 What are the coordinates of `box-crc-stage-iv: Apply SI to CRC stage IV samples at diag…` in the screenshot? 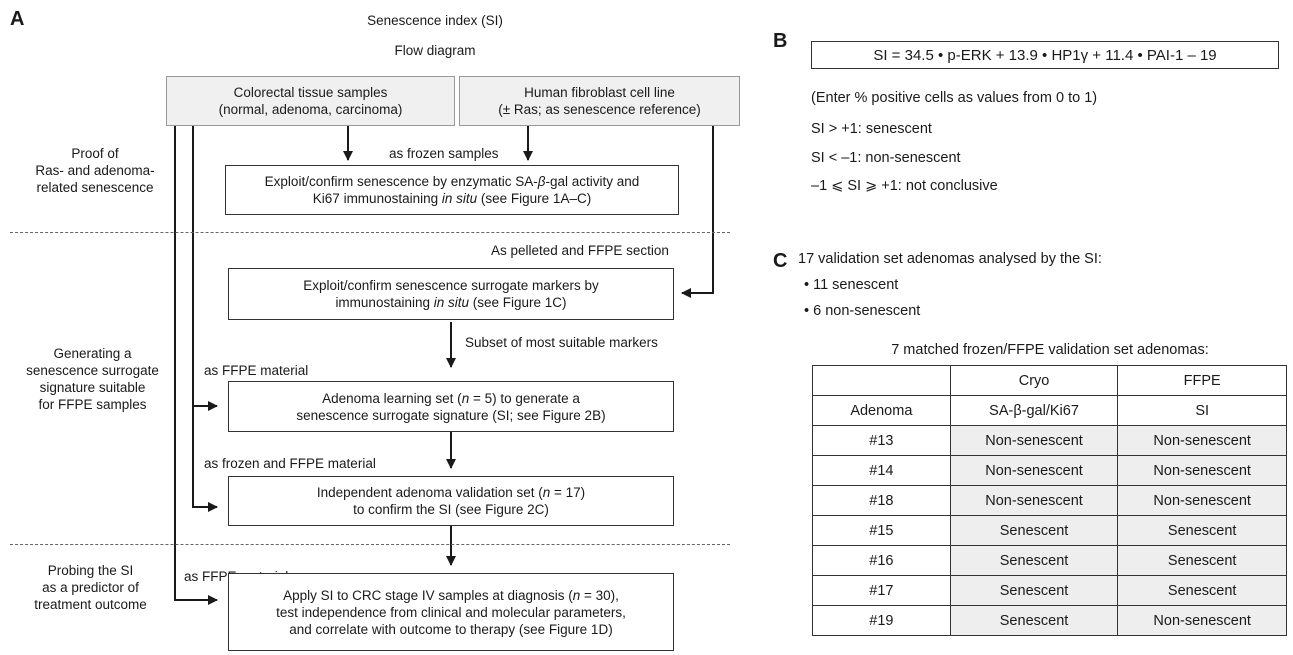 It's located at (451, 612).